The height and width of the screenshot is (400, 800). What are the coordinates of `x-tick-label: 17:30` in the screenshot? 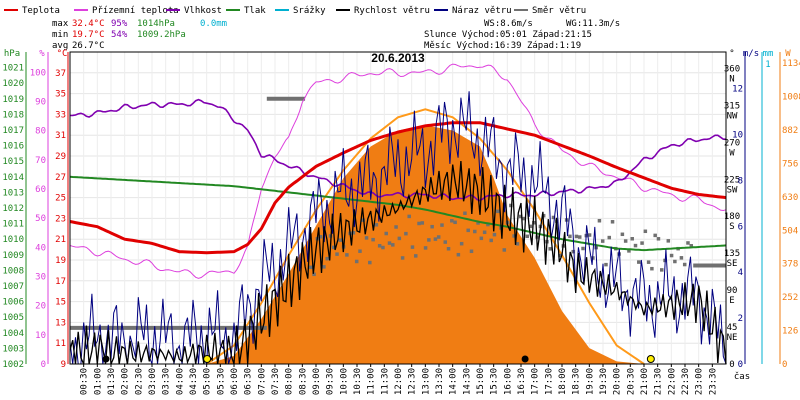 It's located at (549, 381).